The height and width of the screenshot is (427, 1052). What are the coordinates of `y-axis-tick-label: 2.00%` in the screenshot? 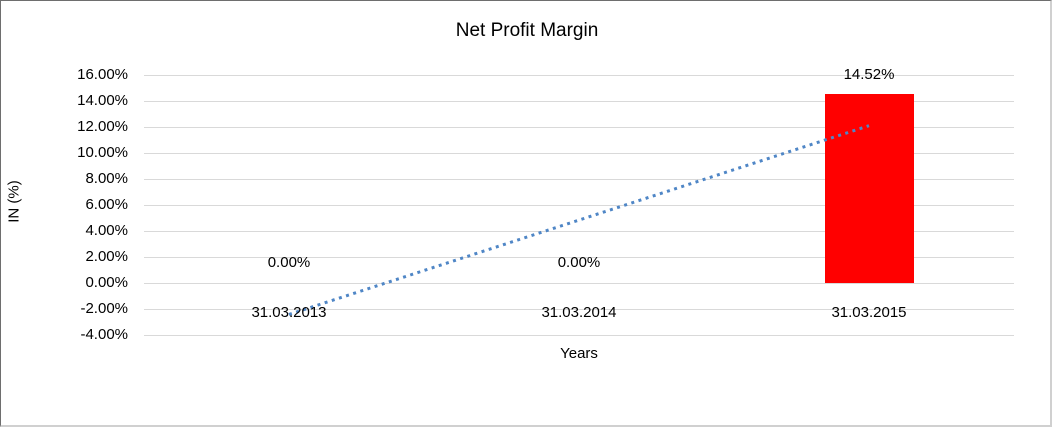 It's located at (106, 256).